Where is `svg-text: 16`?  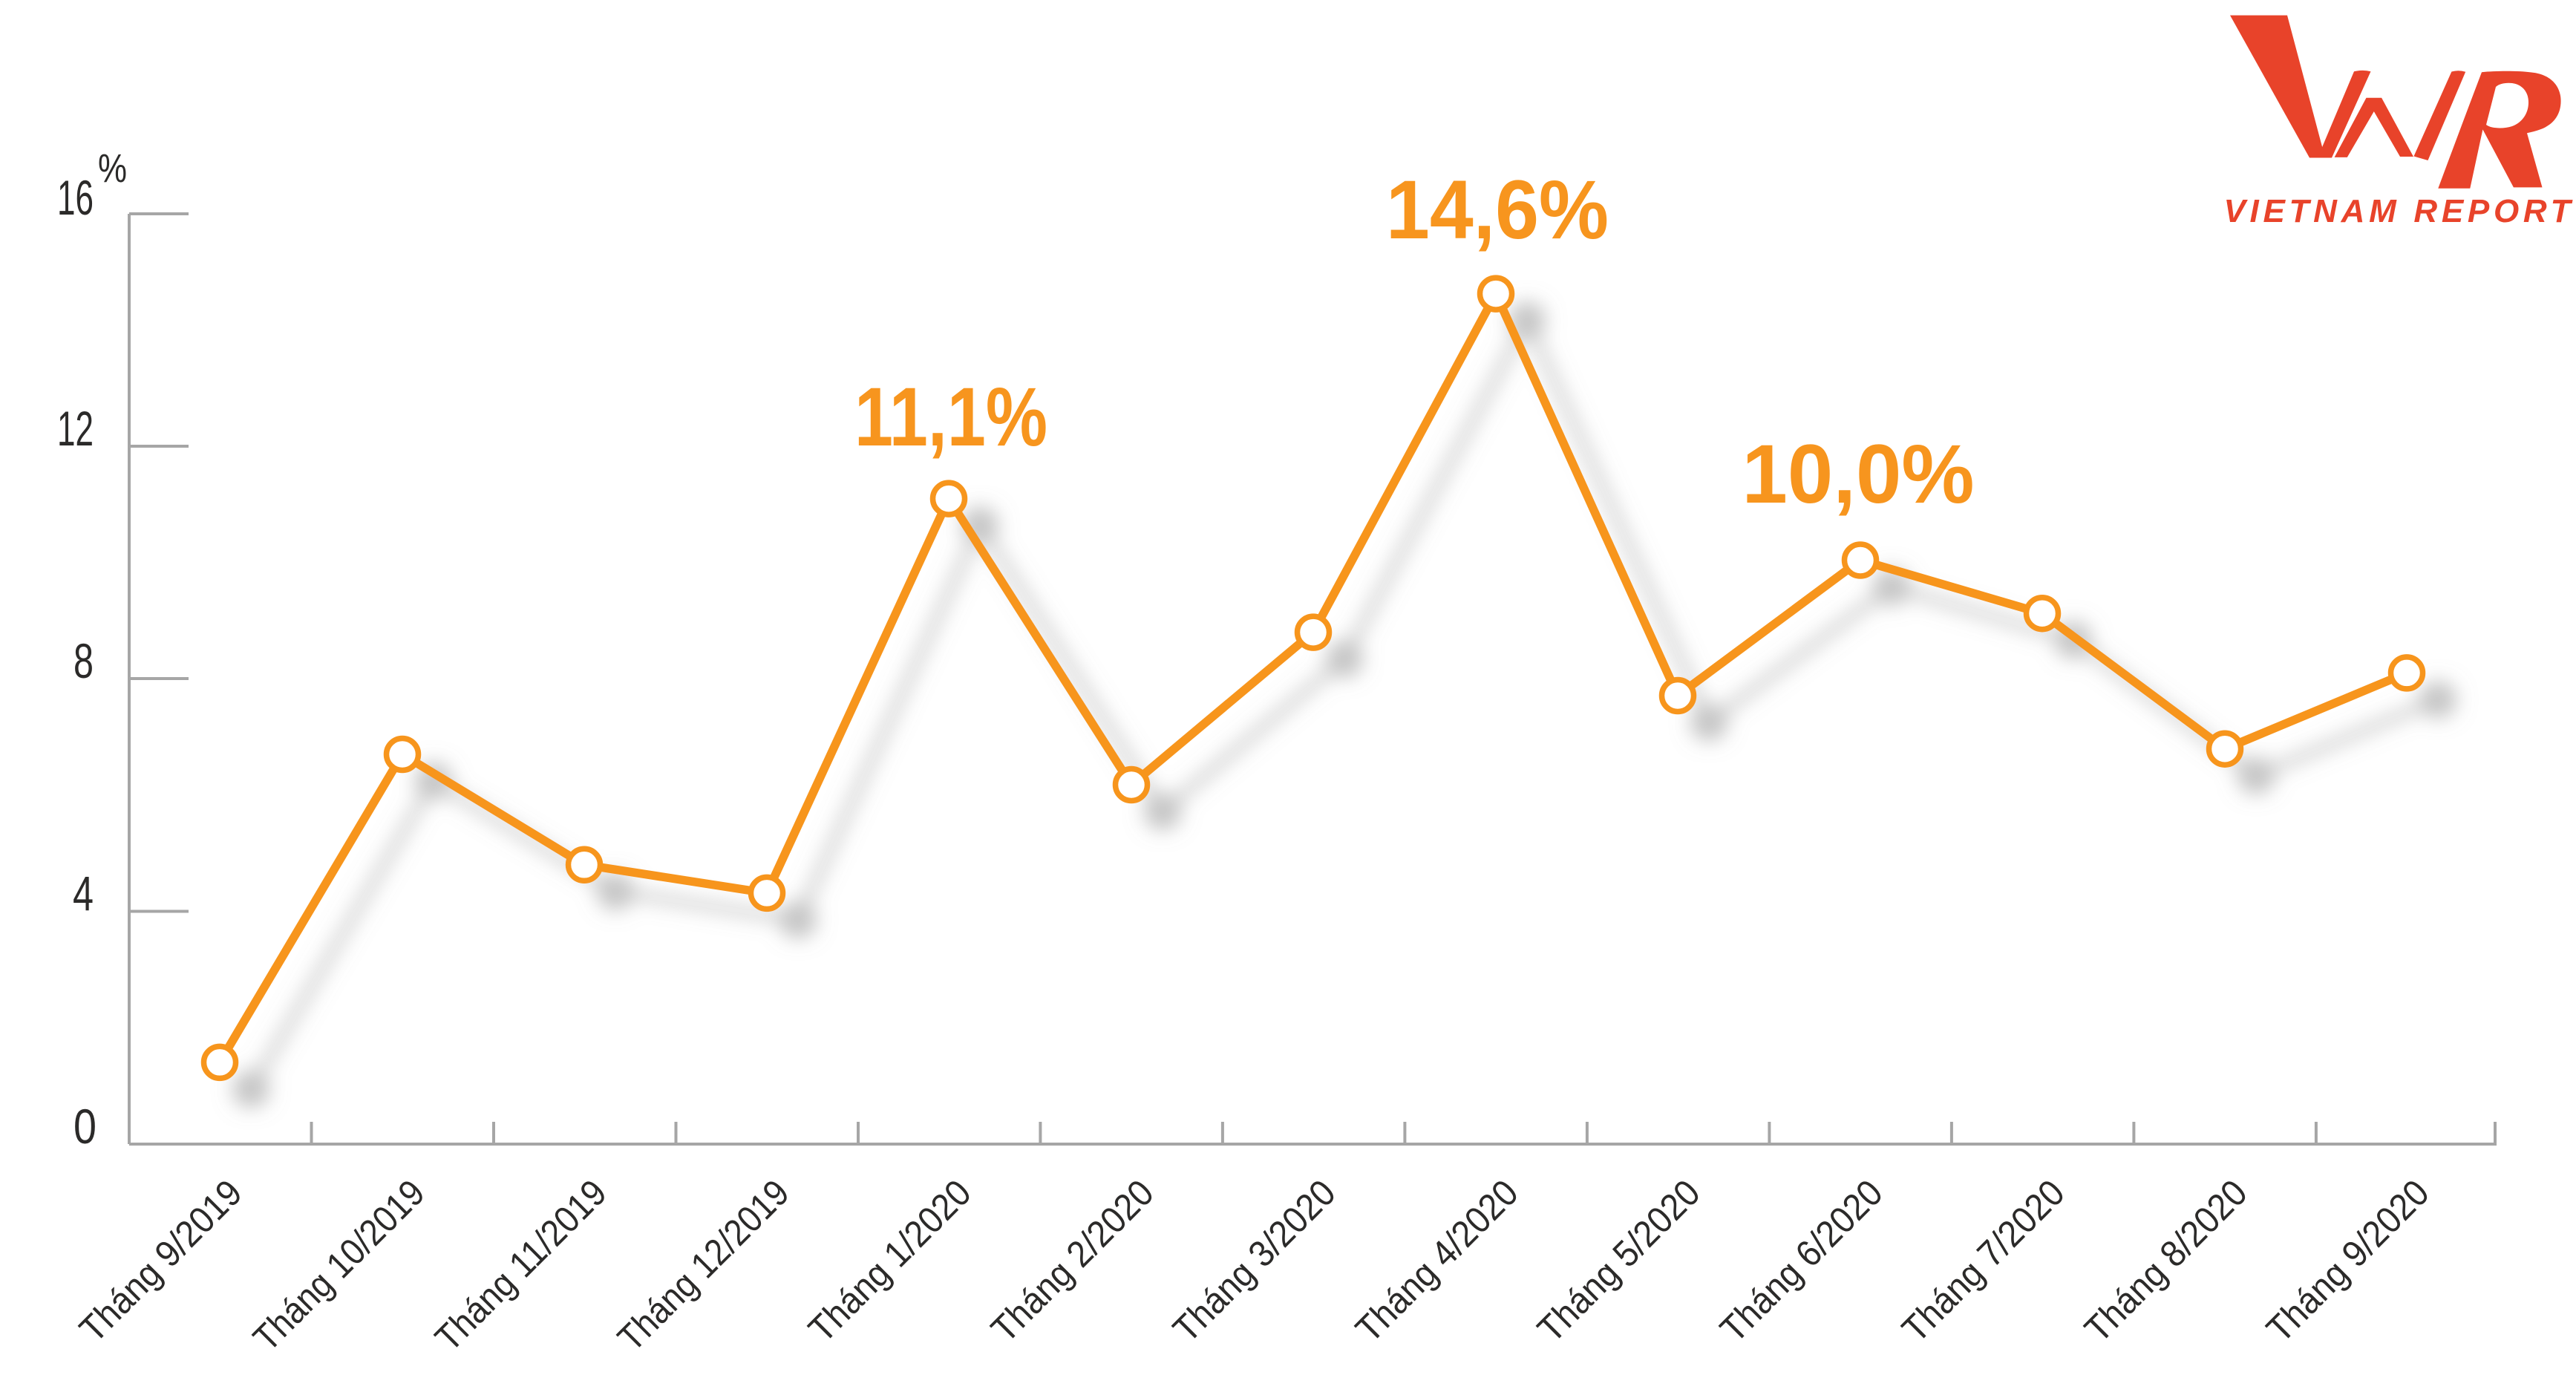
svg-text: 16 is located at coordinates (75, 197).